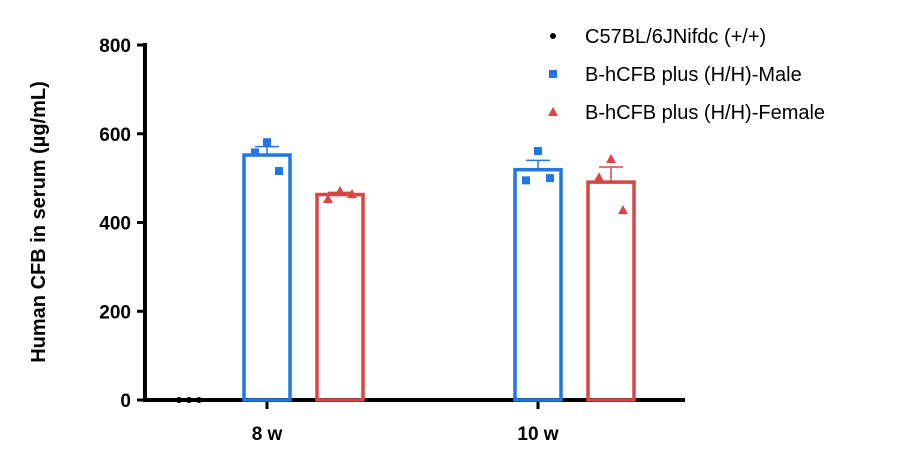 This screenshot has height=466, width=911. I want to click on y-axis-label: Human CFB in serum (µg/mL), so click(39, 222).